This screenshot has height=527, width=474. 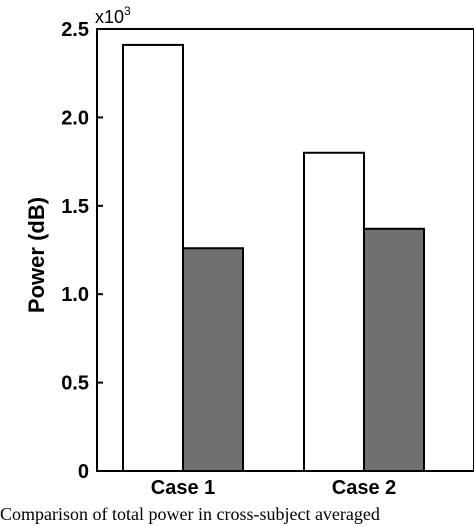 What do you see at coordinates (75, 30) in the screenshot?
I see `y-tick-label: 2.5` at bounding box center [75, 30].